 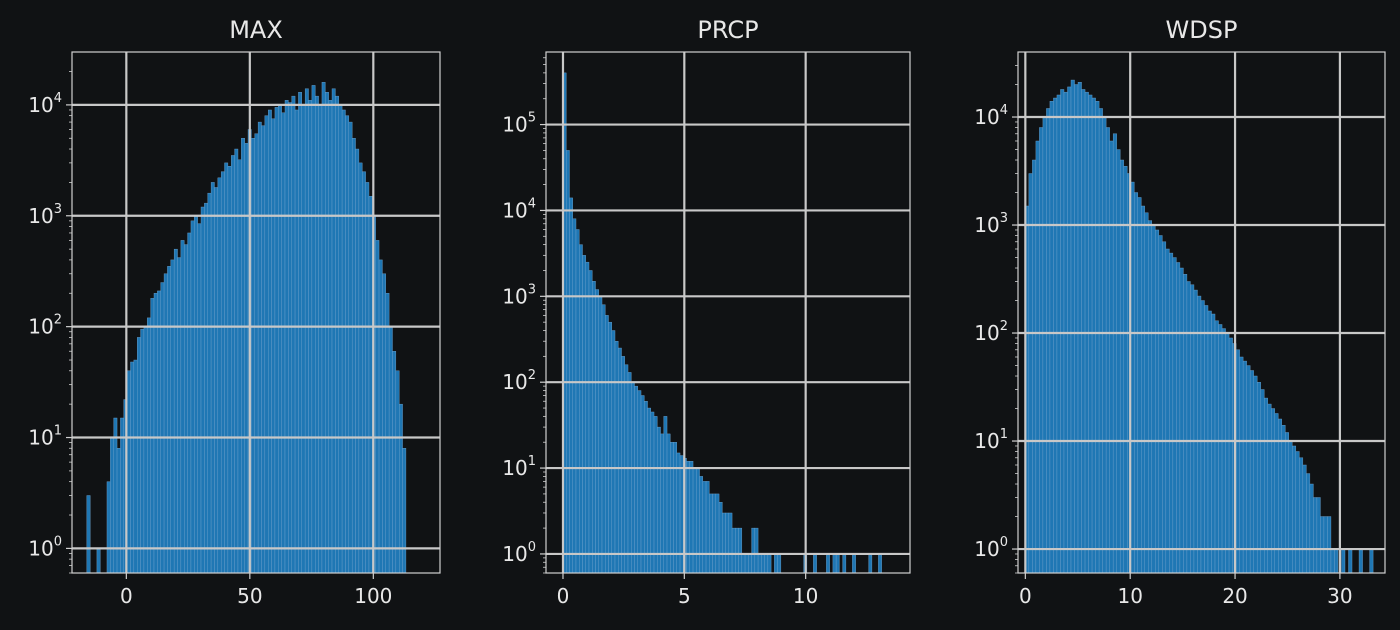 I want to click on x-tick-label: 30, so click(x=1339, y=596).